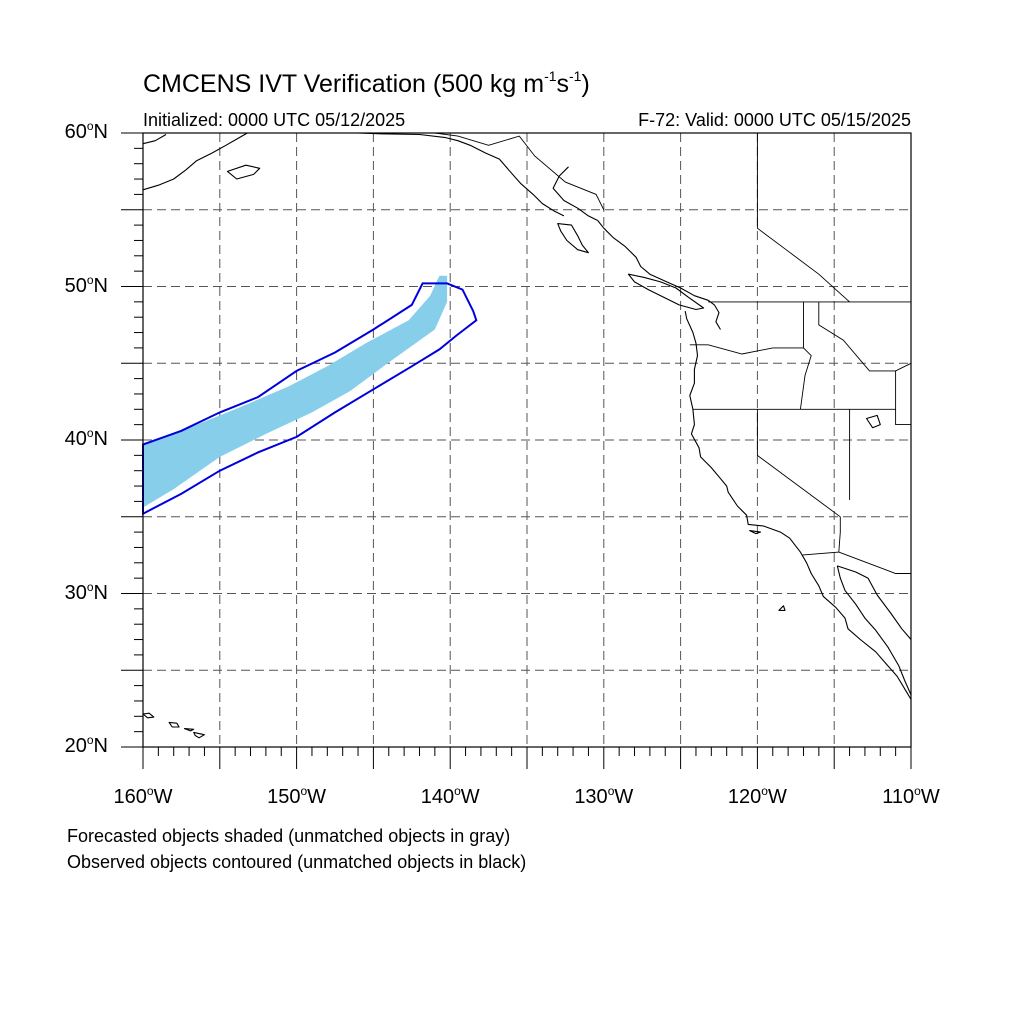  What do you see at coordinates (573, 238) in the screenshot?
I see `haida-gwaii` at bounding box center [573, 238].